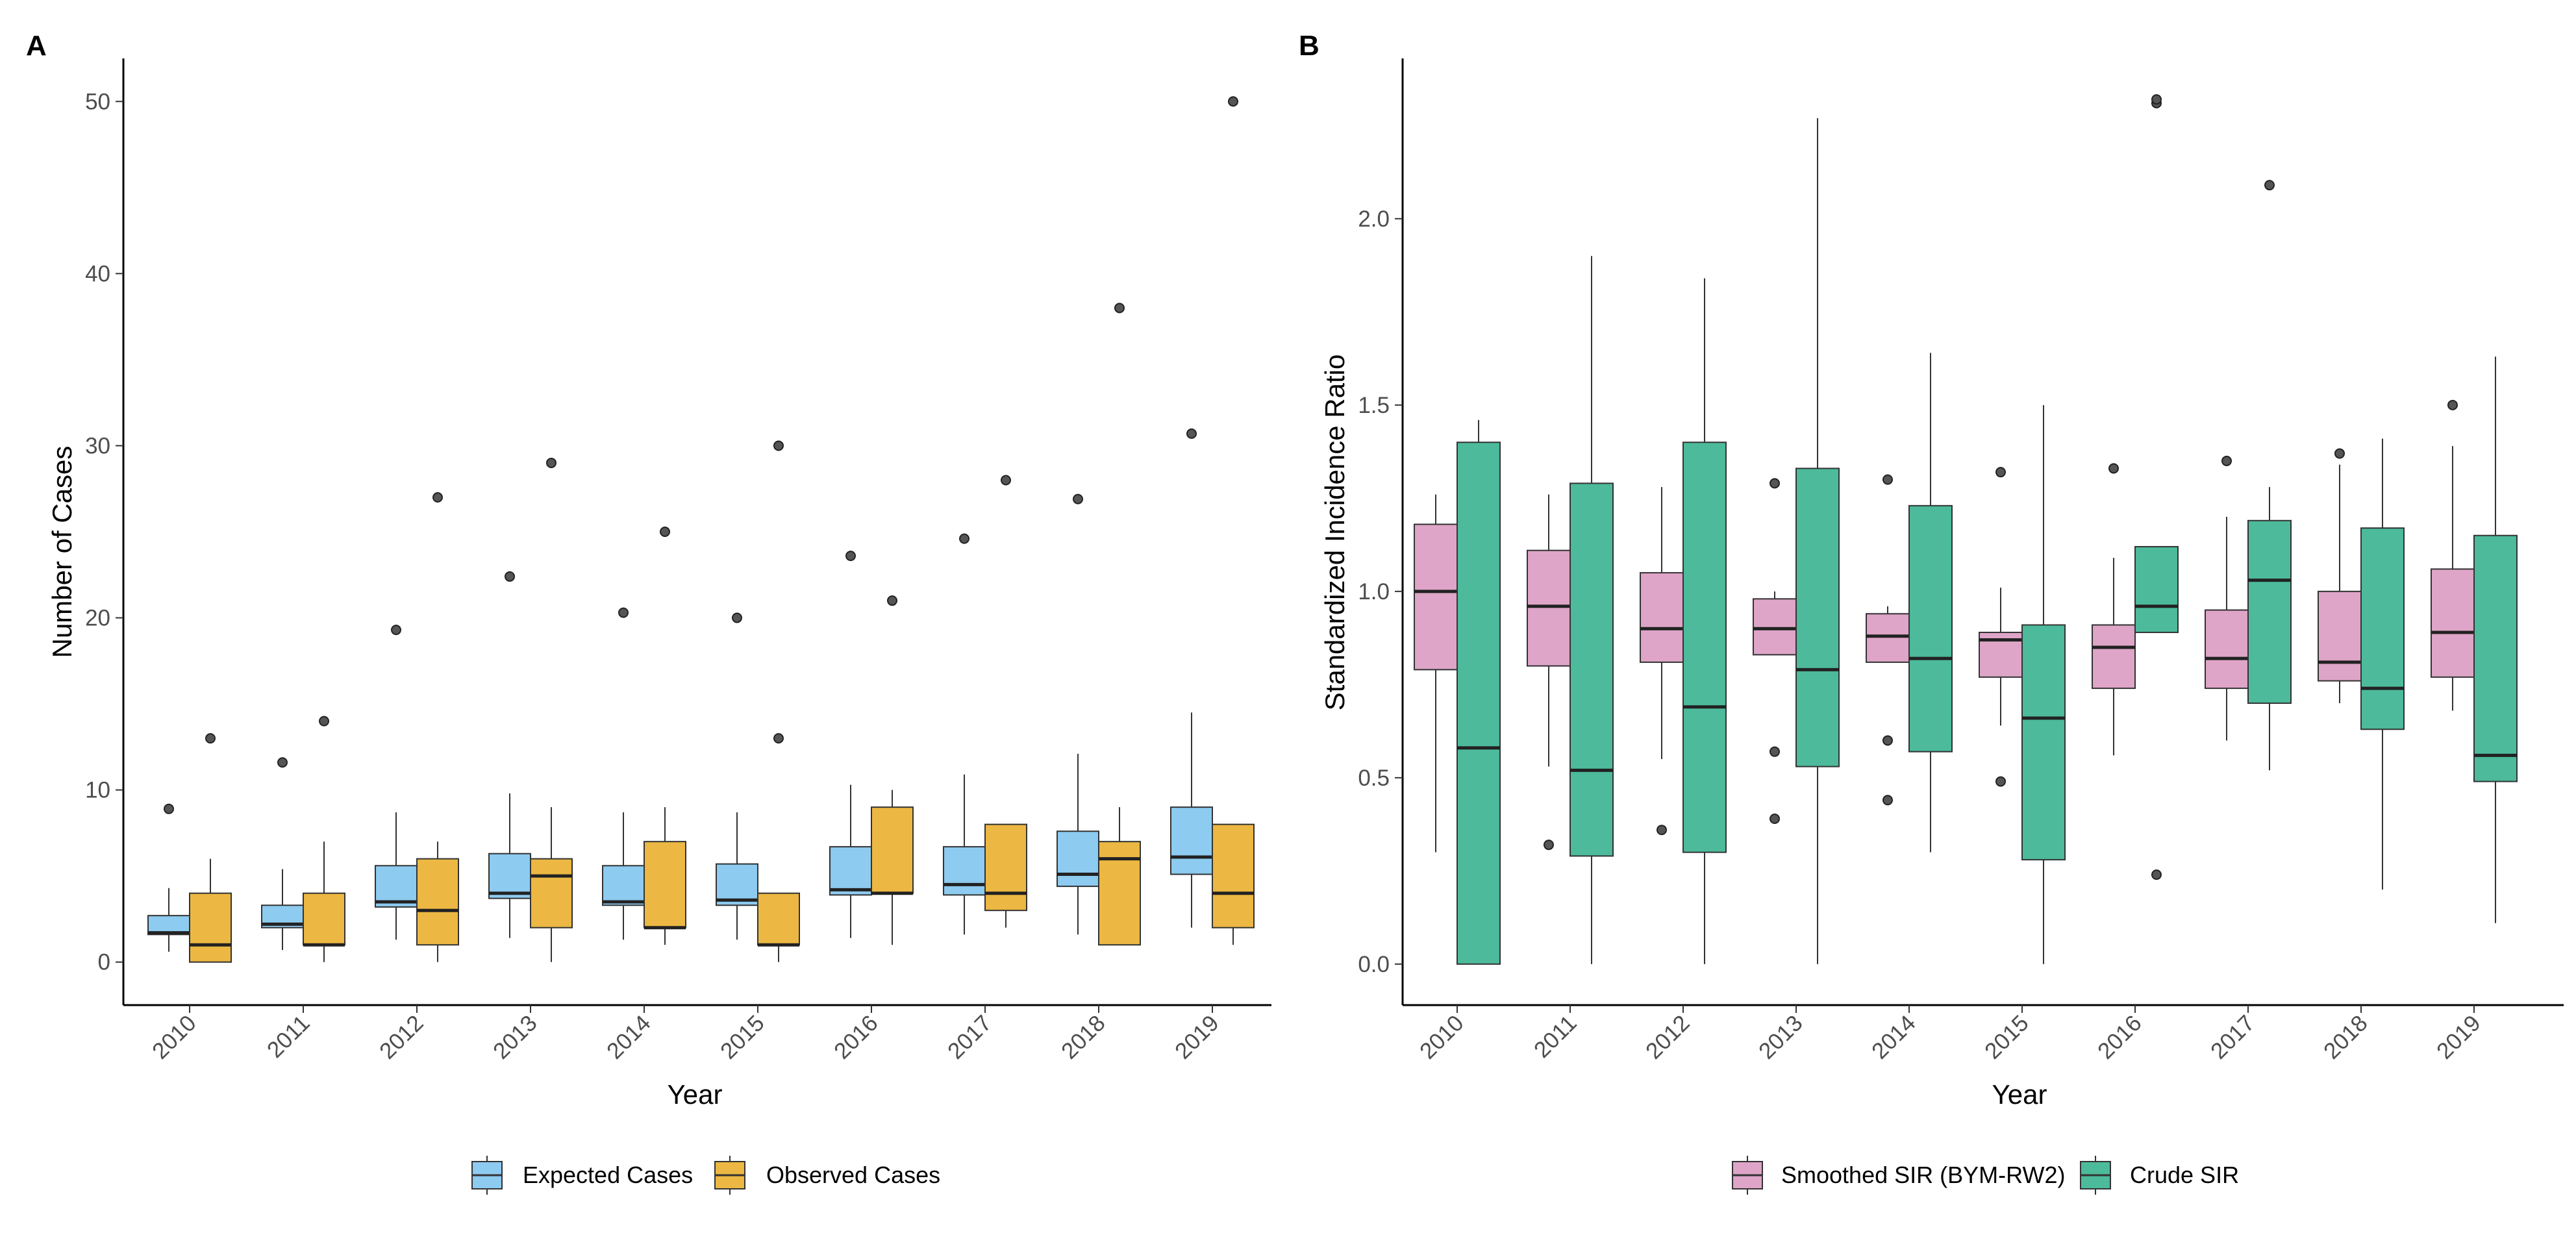 This screenshot has width=2576, height=1233. I want to click on legend-label-crude-sir: Crude SIR, so click(2184, 1175).